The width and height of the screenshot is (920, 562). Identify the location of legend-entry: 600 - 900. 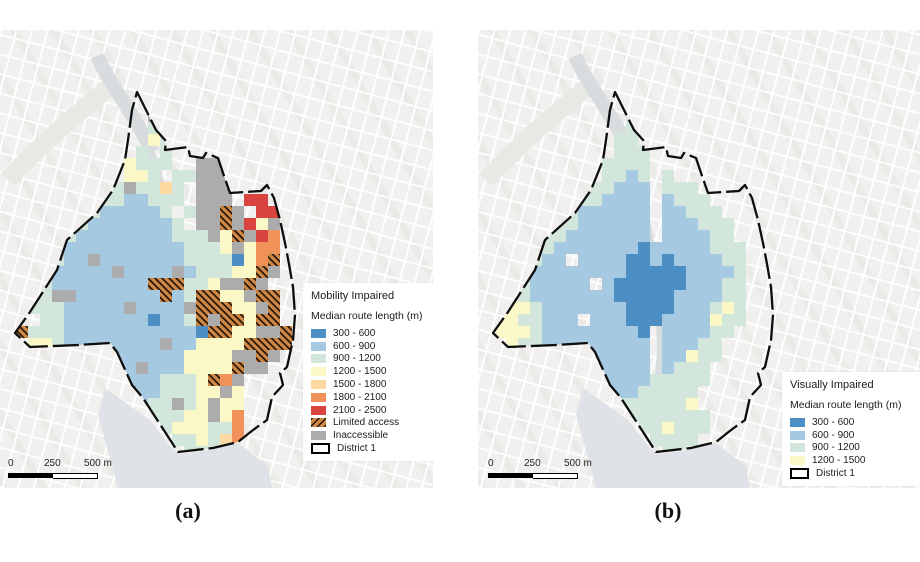
(369, 346).